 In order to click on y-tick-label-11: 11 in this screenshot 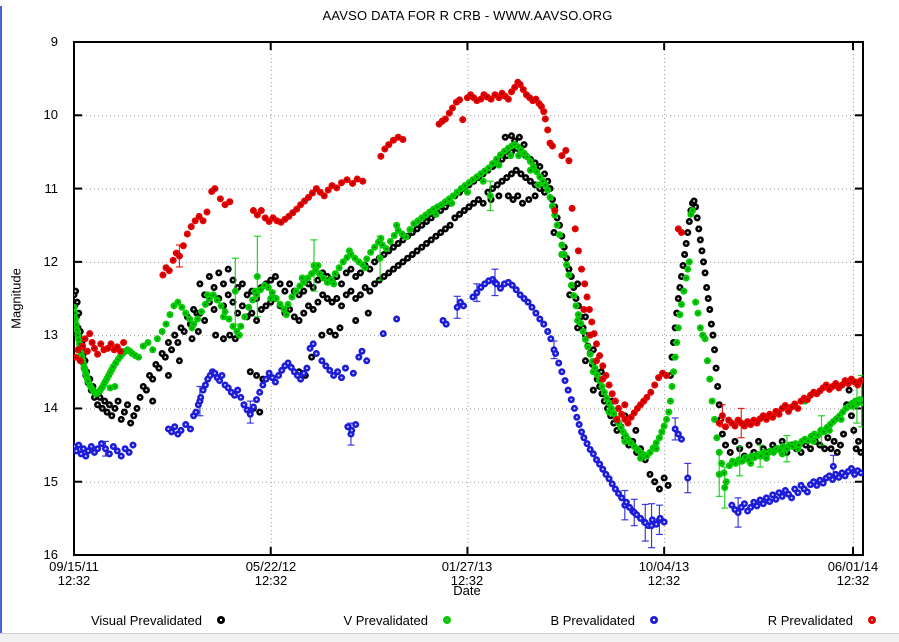, I will do `click(51, 188)`.